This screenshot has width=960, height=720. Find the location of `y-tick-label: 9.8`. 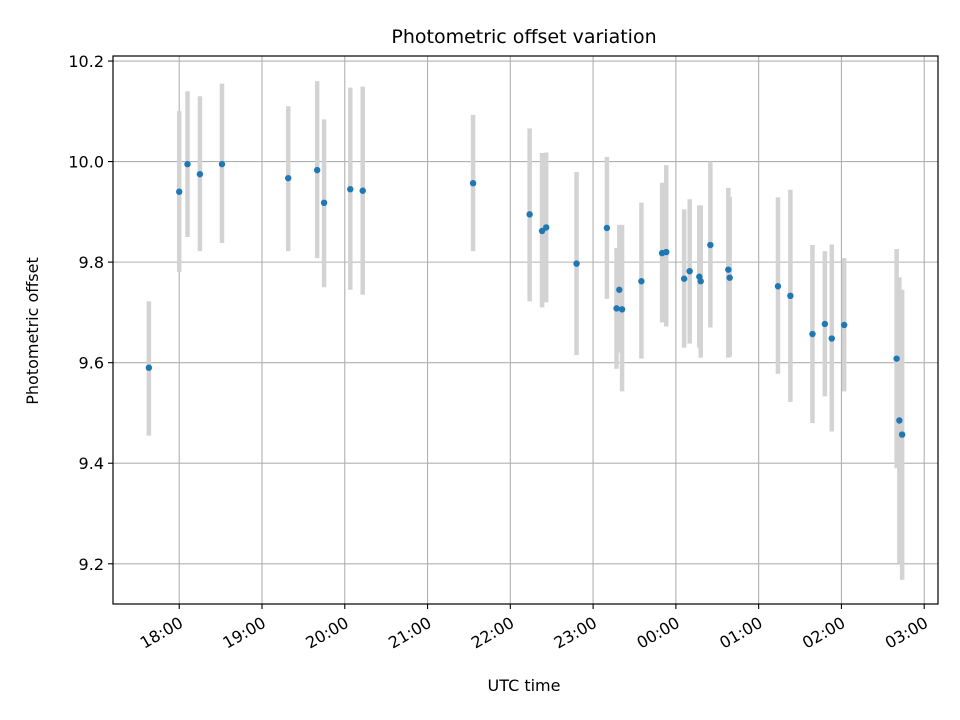

y-tick-label: 9.8 is located at coordinates (91, 262).